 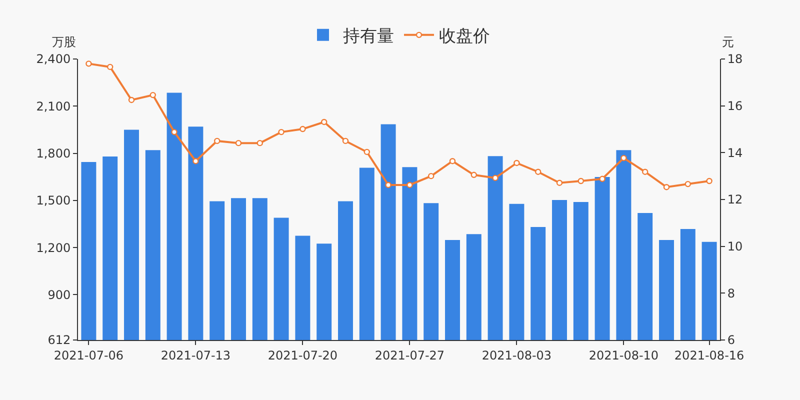 What do you see at coordinates (53, 59) in the screenshot?
I see `y-tick-label: 2,400` at bounding box center [53, 59].